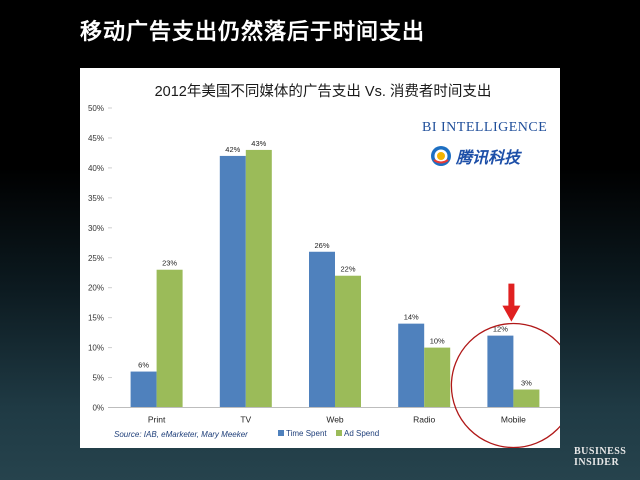  Describe the element at coordinates (98, 408) in the screenshot. I see `y-tick-label: 0%` at that location.